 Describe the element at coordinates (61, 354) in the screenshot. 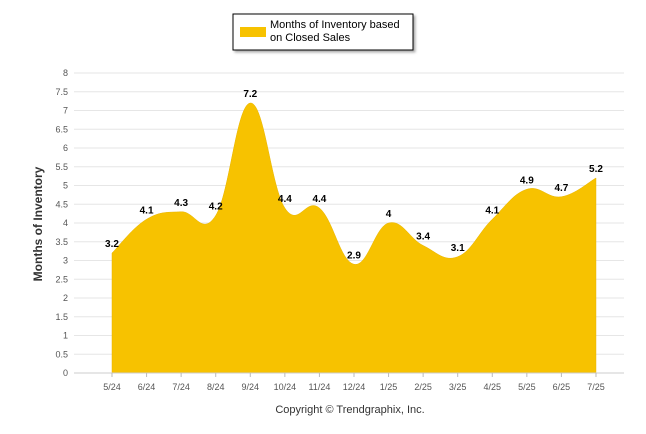

I see `y-tick-label: 0.5` at that location.